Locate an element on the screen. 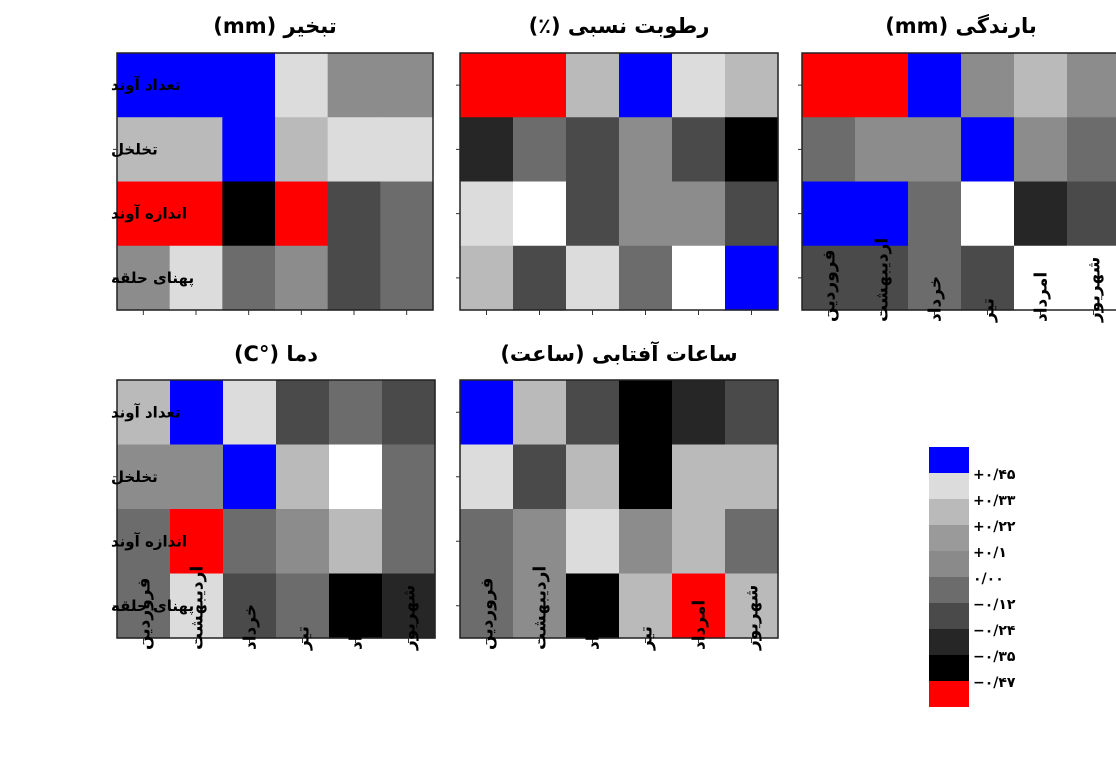 This screenshot has width=1116, height=764. legend-label: +۰/۲۲ is located at coordinates (994, 527).